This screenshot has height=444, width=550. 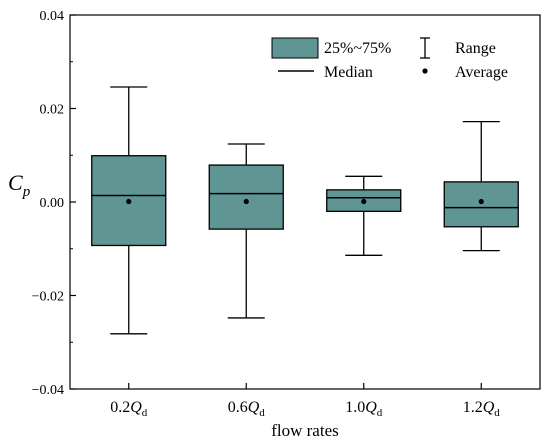 What do you see at coordinates (425, 48) in the screenshot?
I see `legend-range-icon` at bounding box center [425, 48].